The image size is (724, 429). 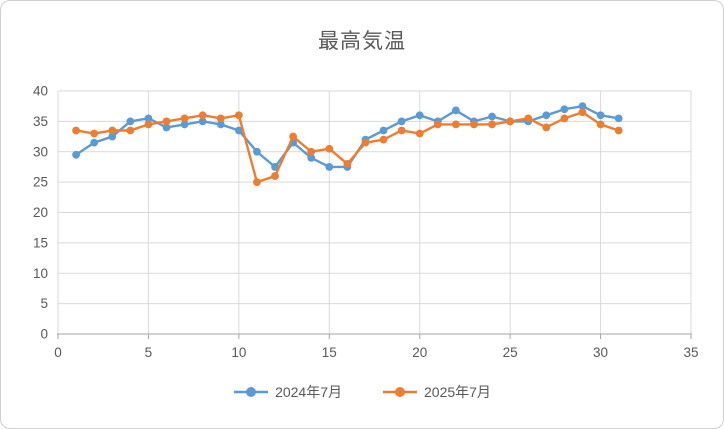 I want to click on x-tick-label: 10, so click(x=238, y=352).